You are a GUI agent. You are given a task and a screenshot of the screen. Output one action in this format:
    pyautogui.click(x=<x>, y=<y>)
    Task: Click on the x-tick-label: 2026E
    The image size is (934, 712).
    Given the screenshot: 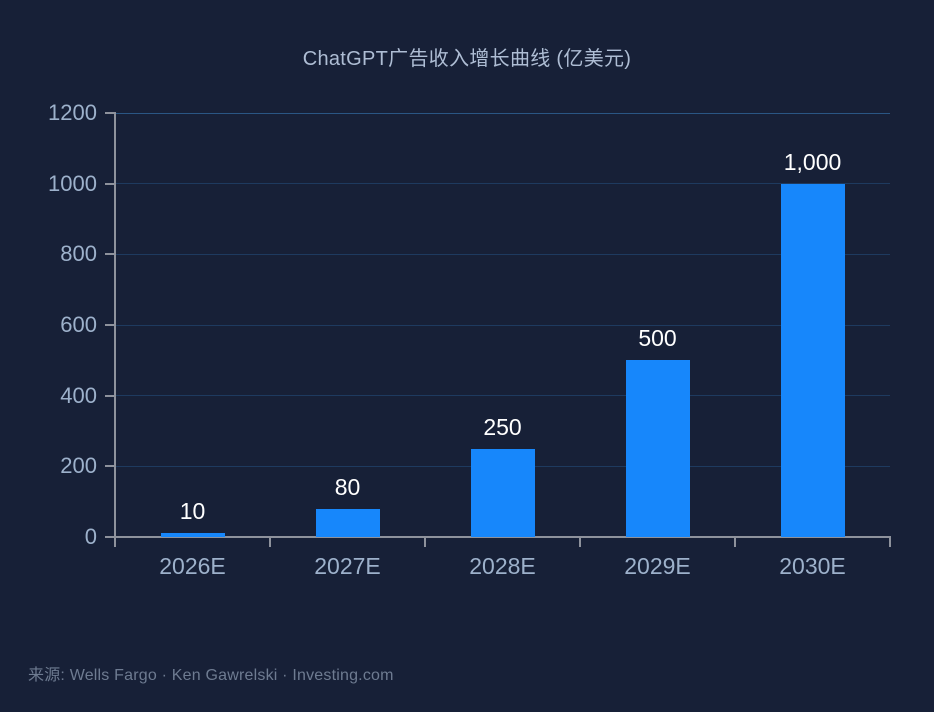 What is the action you would take?
    pyautogui.click(x=192, y=566)
    